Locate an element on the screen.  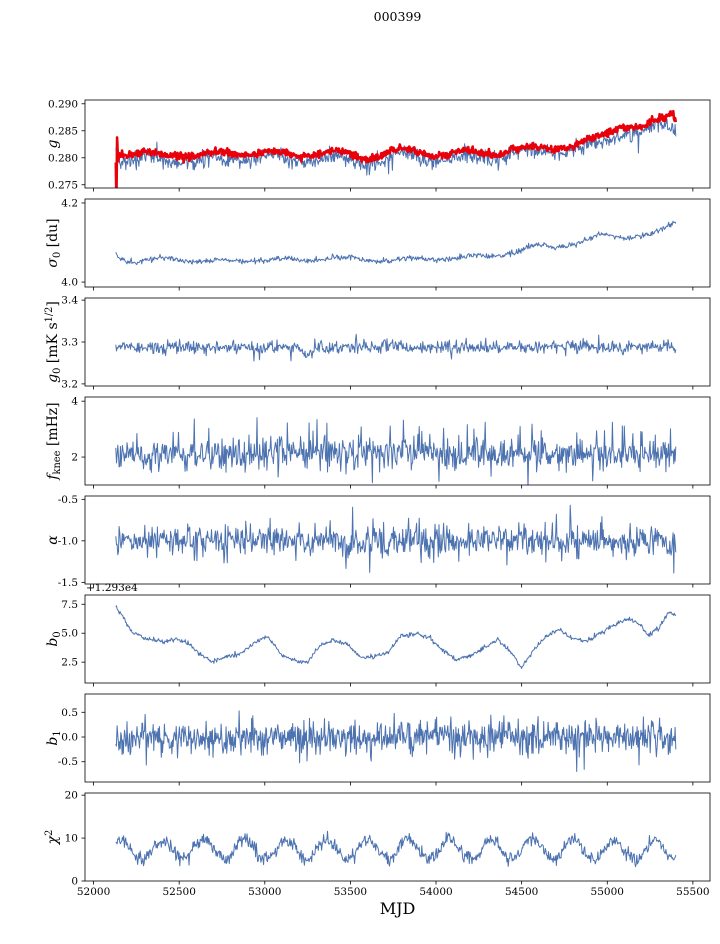
panel-fknee: 2 4 fknee [mHz] is located at coordinates (378, 442).